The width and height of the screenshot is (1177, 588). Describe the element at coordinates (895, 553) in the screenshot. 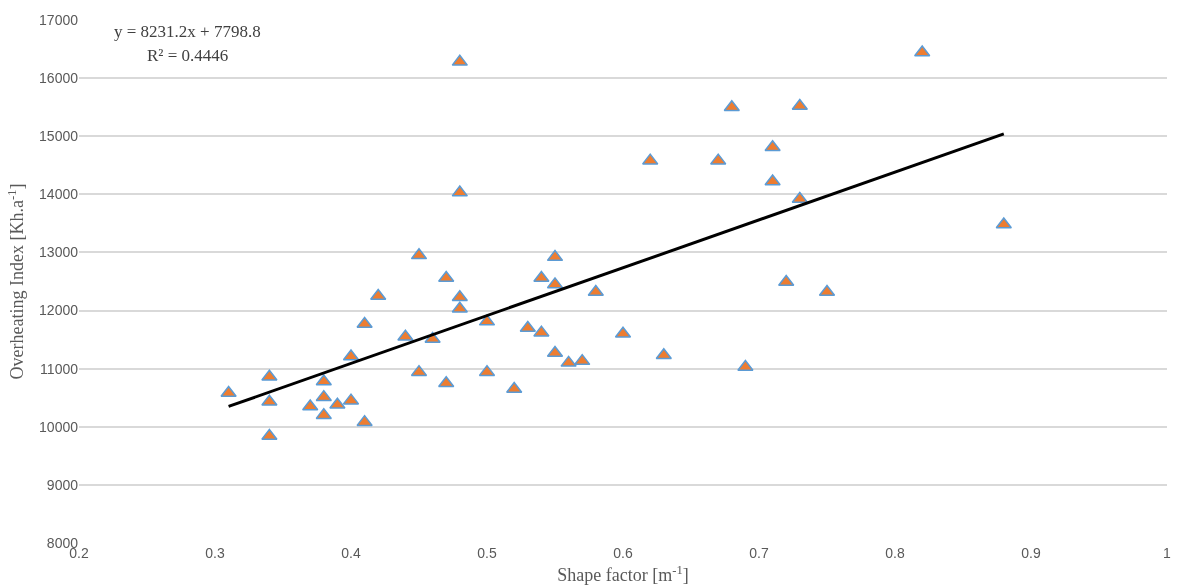

I see `x-tick-label: 0.8` at that location.